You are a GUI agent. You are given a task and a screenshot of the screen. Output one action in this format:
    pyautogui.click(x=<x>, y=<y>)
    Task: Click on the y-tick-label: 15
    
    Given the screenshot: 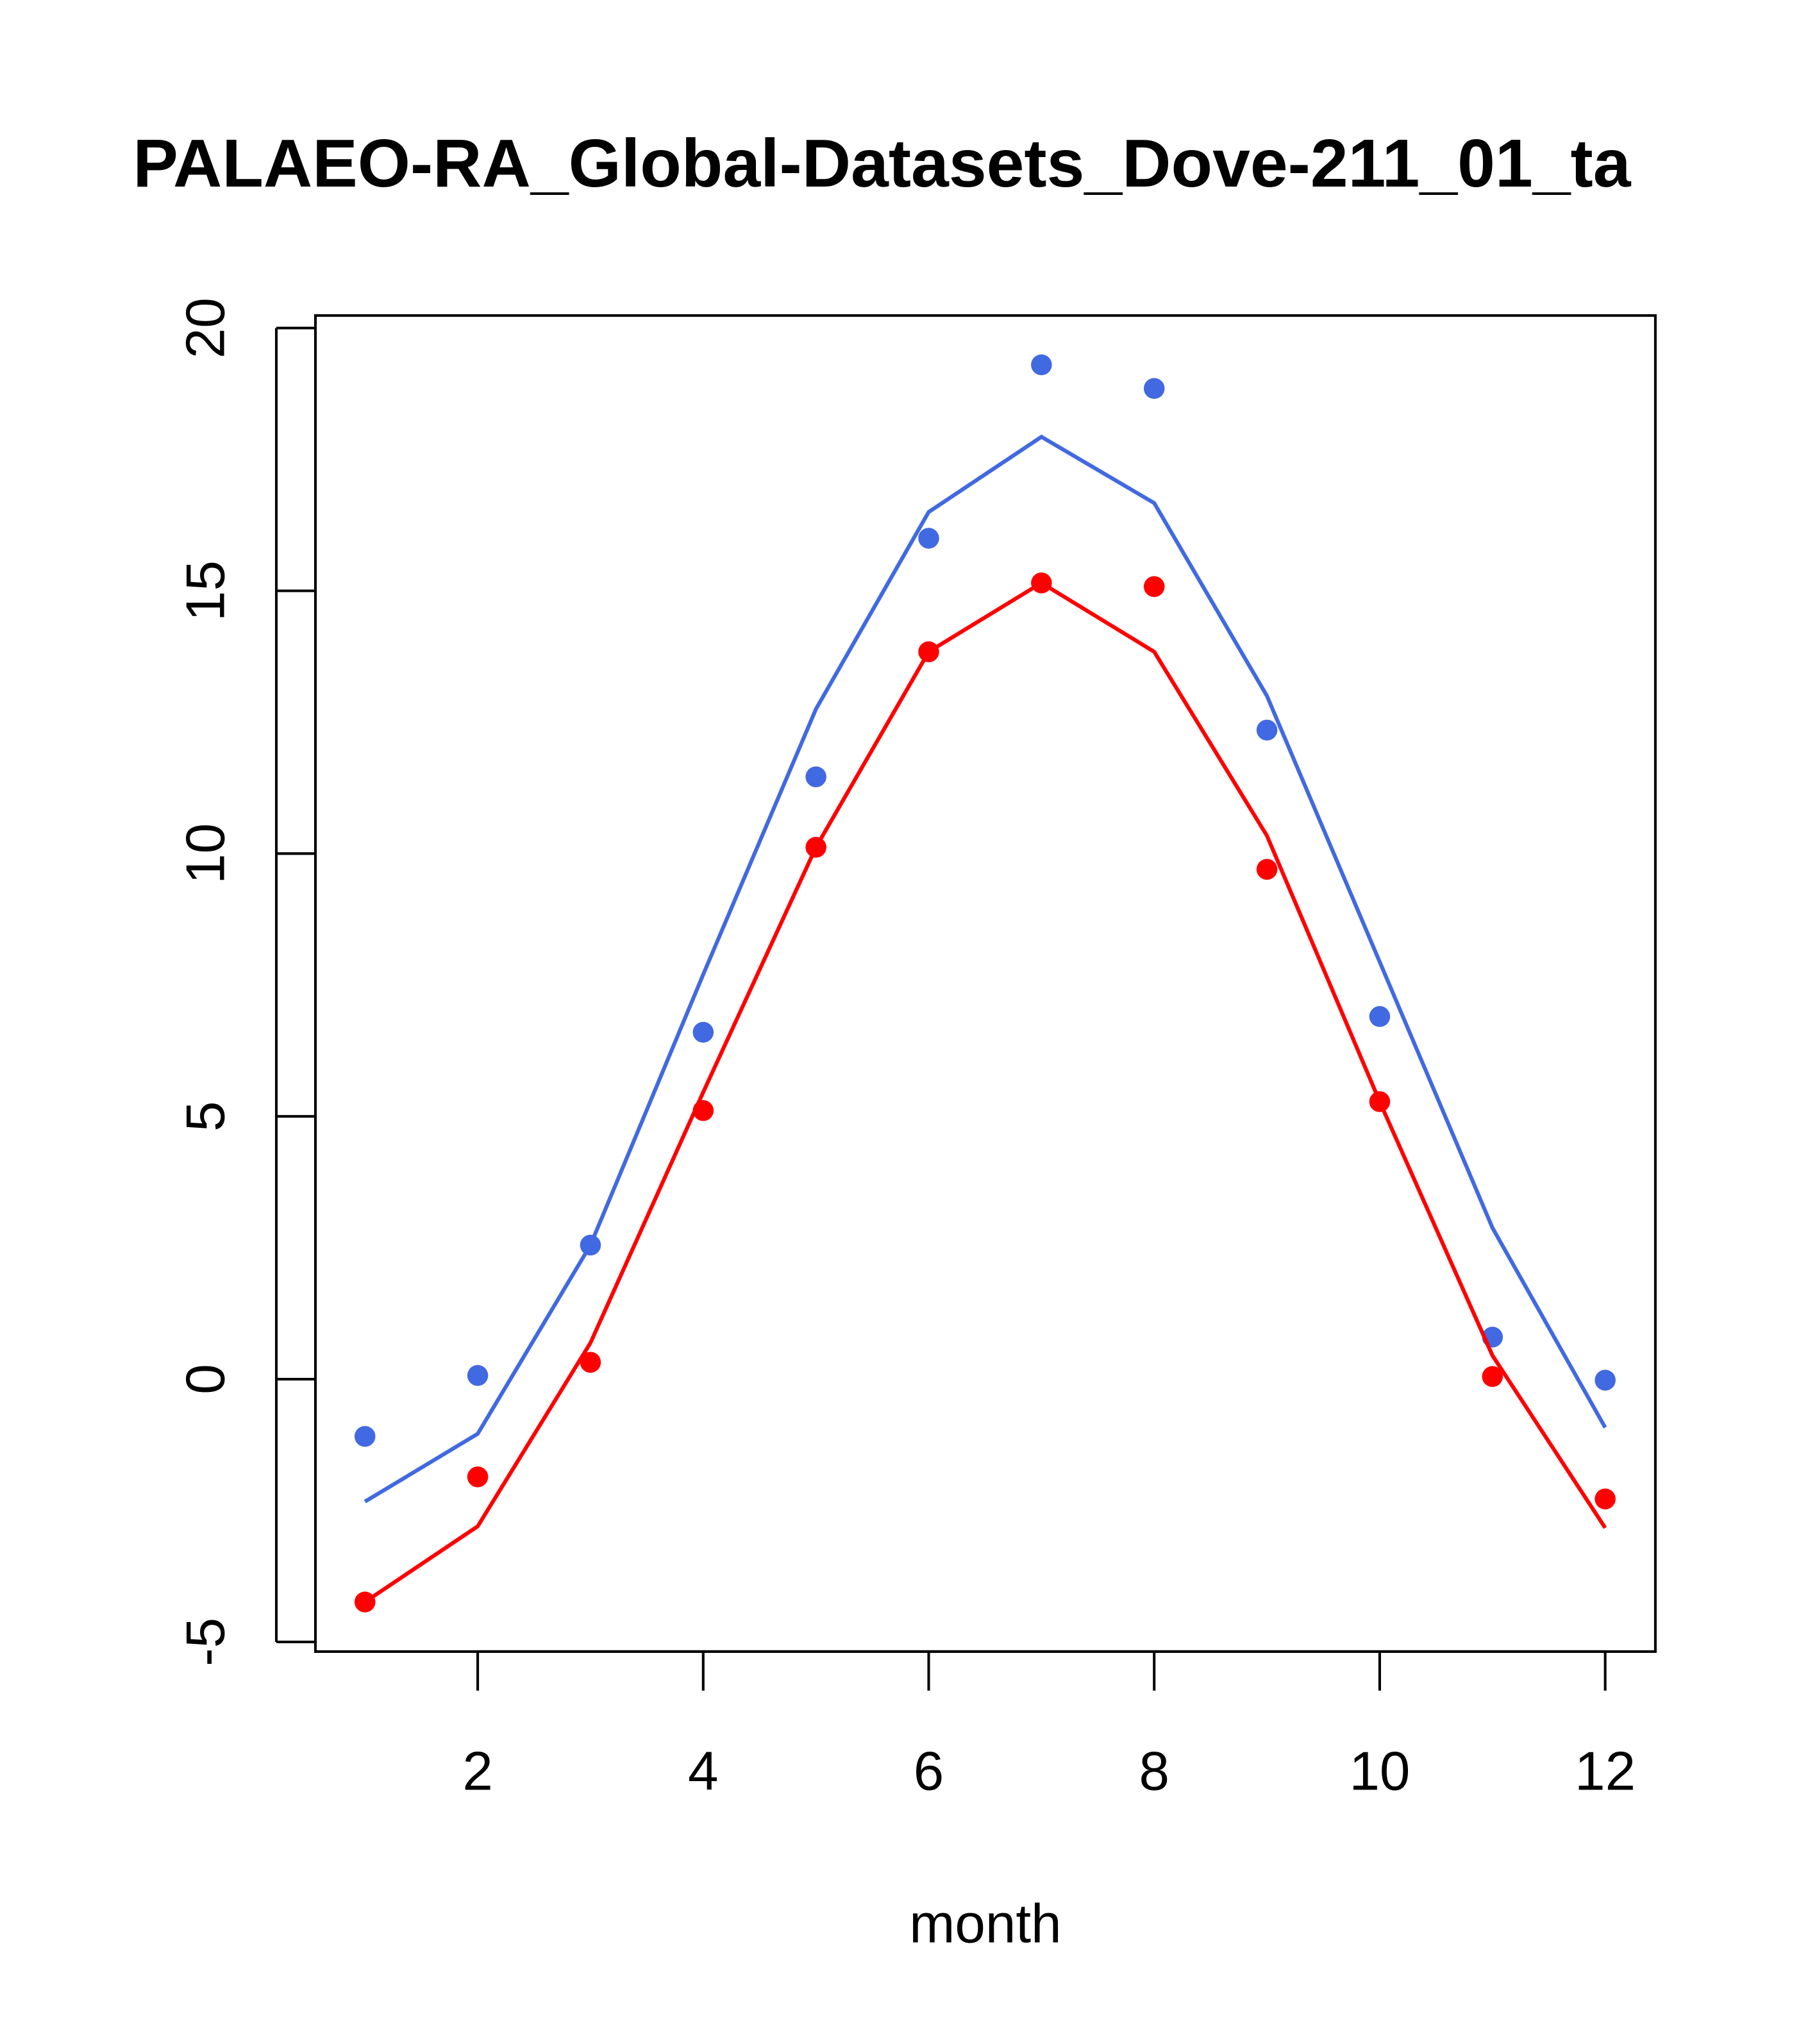 What is the action you would take?
    pyautogui.click(x=207, y=590)
    